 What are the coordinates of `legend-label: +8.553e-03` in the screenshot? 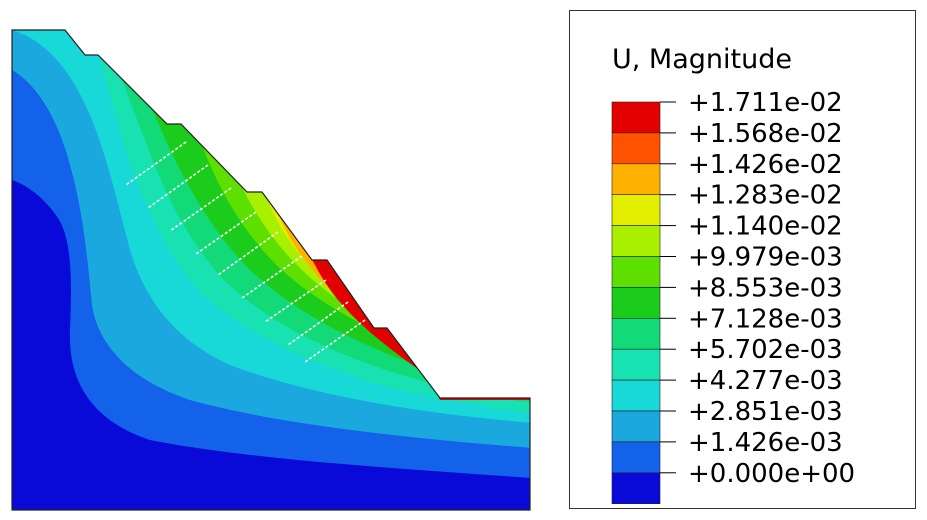 It's located at (765, 288).